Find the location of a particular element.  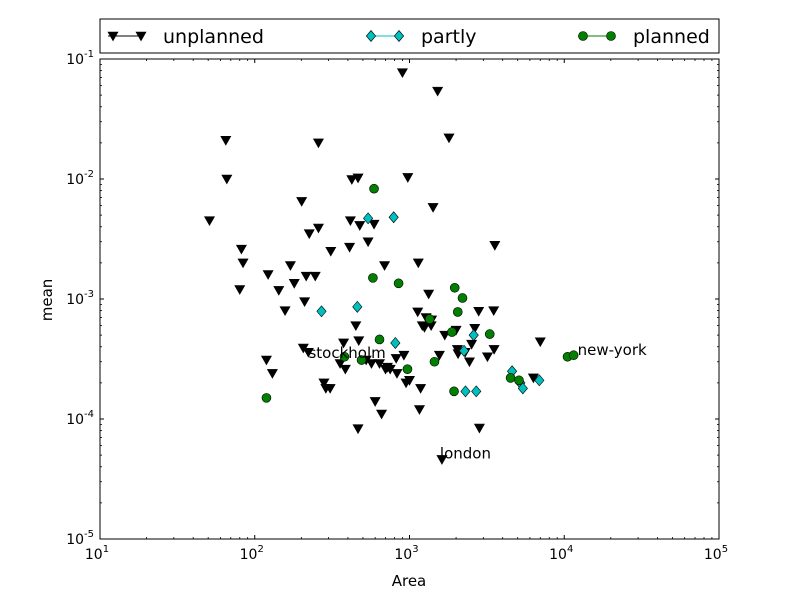

legend-marker-partly is located at coordinates (399, 36).